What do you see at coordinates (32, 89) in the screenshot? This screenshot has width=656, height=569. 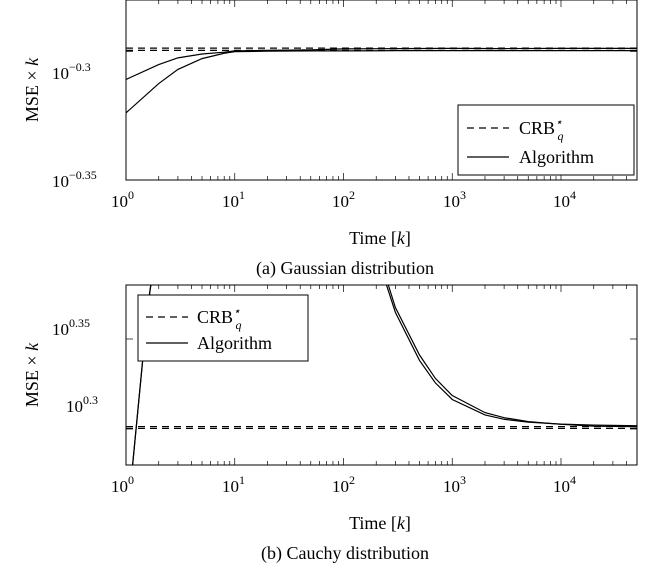 I see `panel-a-ylabel: MSE × k` at bounding box center [32, 89].